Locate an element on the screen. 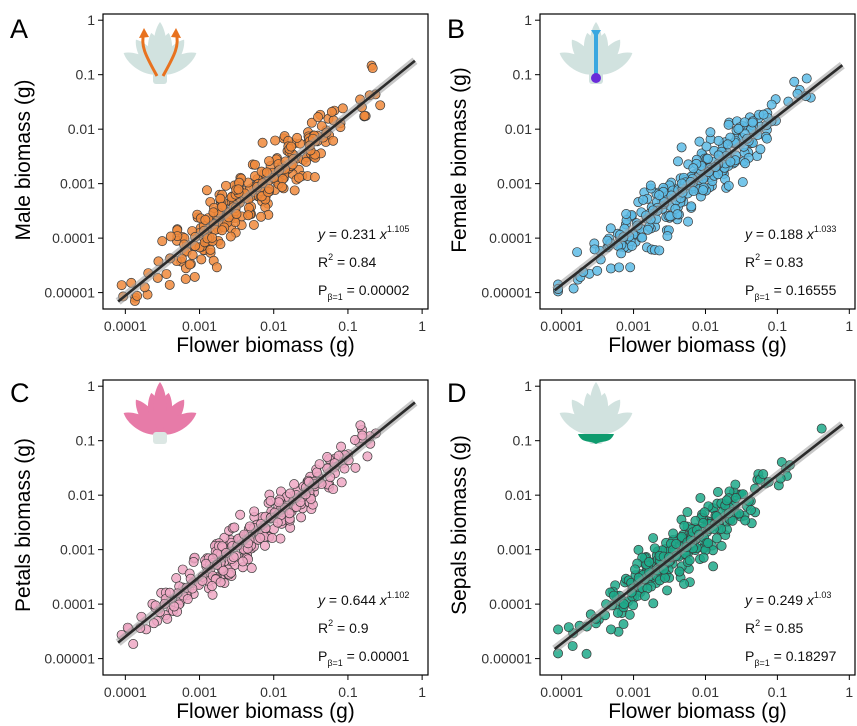  y-axis-title: Female biomass (g) is located at coordinates (459, 160).